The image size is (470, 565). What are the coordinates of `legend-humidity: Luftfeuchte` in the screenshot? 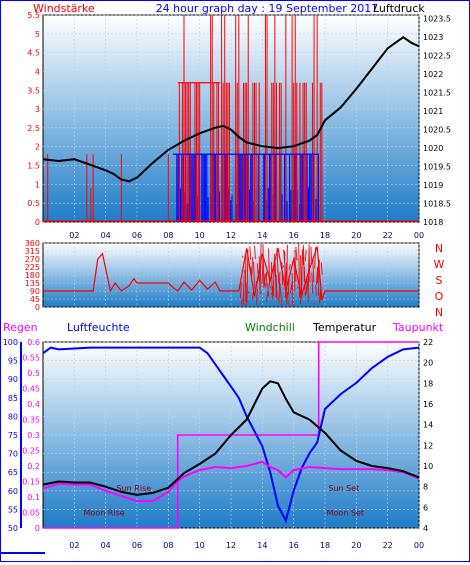 It's located at (98, 327).